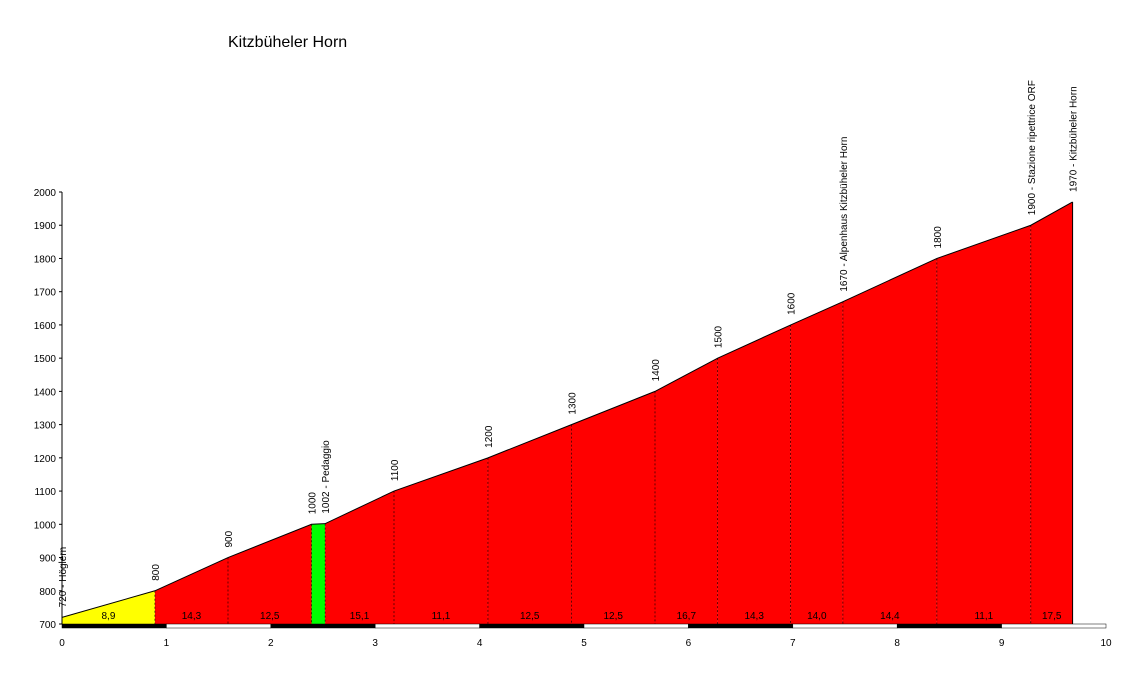 The width and height of the screenshot is (1136, 673). Describe the element at coordinates (395, 470) in the screenshot. I see `point-annotation: 1100` at that location.